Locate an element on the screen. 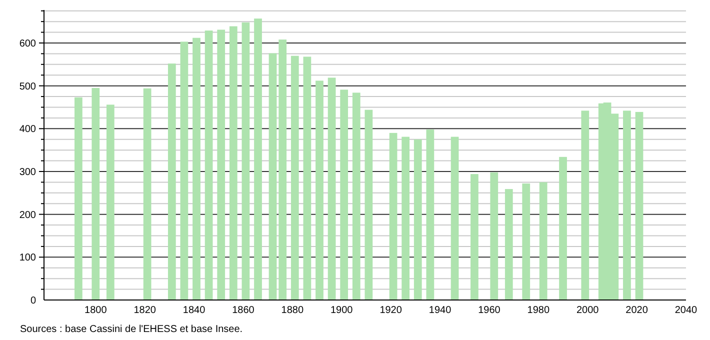 This screenshot has width=710, height=340. y-tick-label: 100 is located at coordinates (27, 258).